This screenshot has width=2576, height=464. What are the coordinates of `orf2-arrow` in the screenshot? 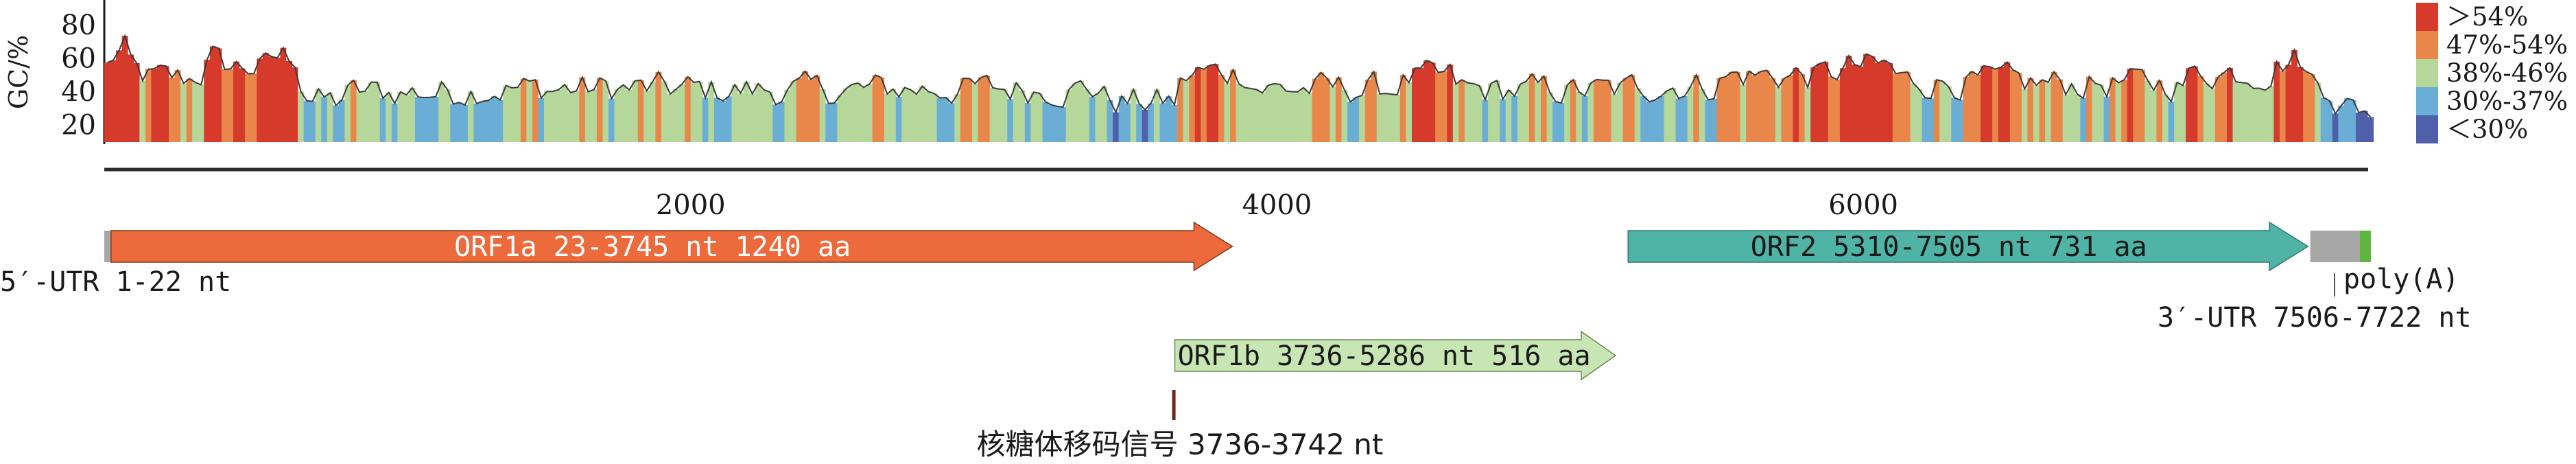 It's located at (1968, 246).